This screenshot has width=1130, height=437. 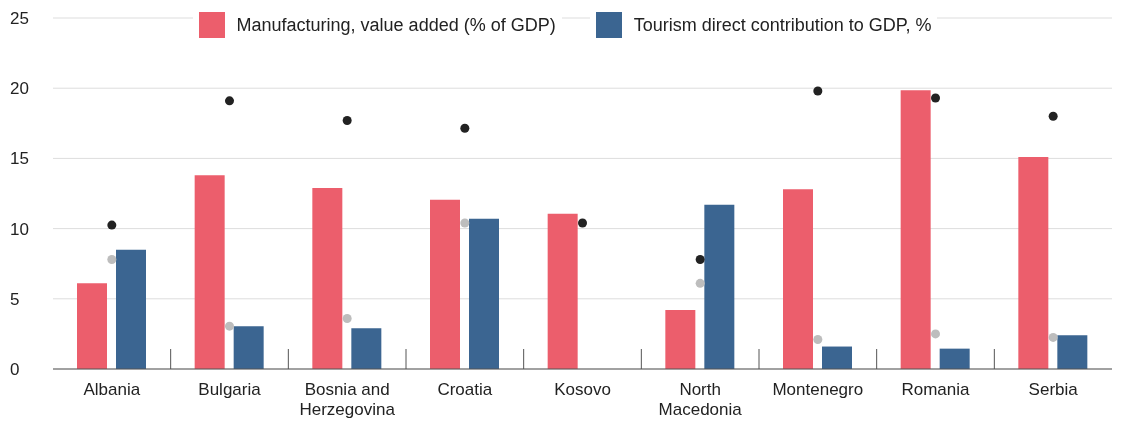 What do you see at coordinates (465, 389) in the screenshot?
I see `x-tick-label: Croatia` at bounding box center [465, 389].